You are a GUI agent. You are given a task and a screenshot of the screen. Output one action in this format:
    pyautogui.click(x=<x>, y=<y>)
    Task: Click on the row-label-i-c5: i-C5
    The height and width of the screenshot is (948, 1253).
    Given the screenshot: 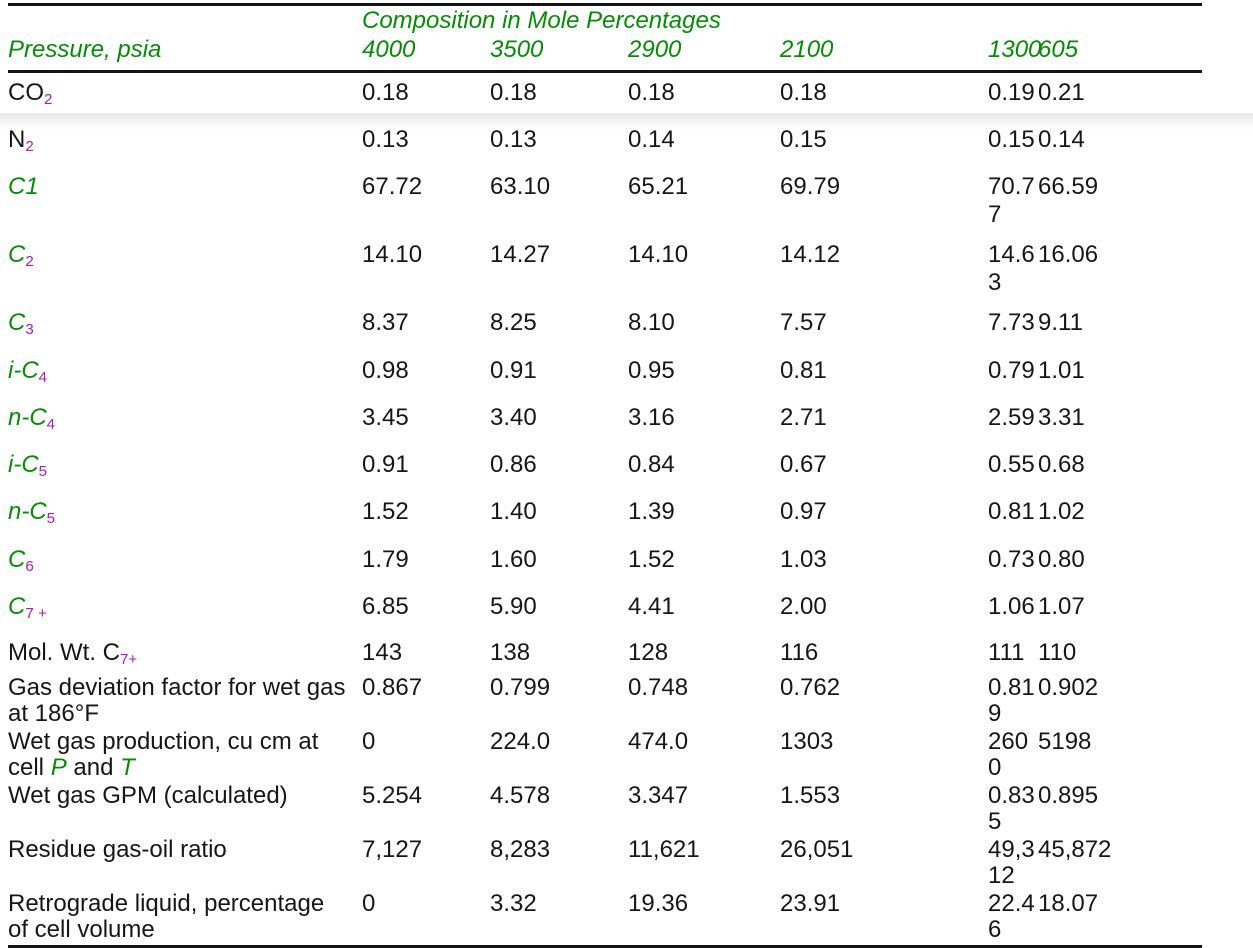 What is the action you would take?
    pyautogui.click(x=185, y=474)
    